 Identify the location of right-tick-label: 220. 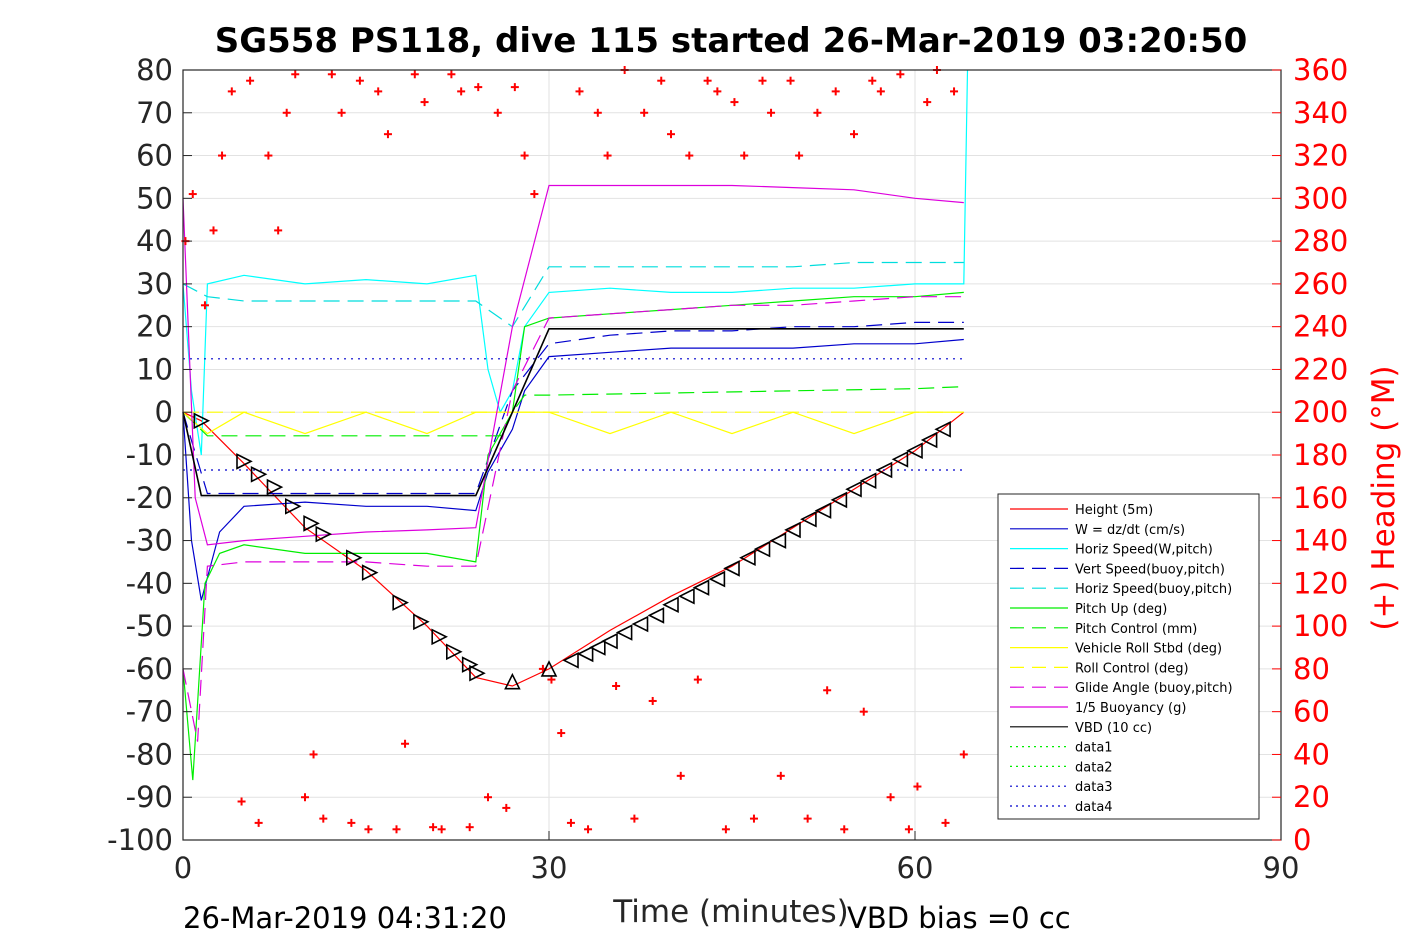
(1320, 369).